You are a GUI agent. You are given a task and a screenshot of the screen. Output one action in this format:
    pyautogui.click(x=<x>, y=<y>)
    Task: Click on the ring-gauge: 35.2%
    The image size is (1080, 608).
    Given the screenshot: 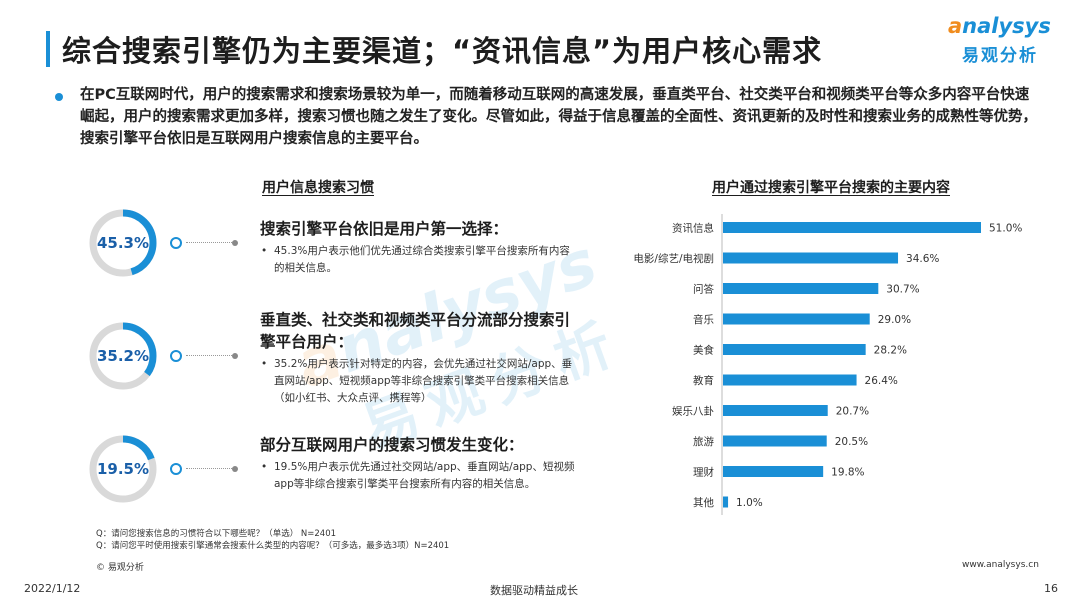 What is the action you would take?
    pyautogui.click(x=123, y=356)
    